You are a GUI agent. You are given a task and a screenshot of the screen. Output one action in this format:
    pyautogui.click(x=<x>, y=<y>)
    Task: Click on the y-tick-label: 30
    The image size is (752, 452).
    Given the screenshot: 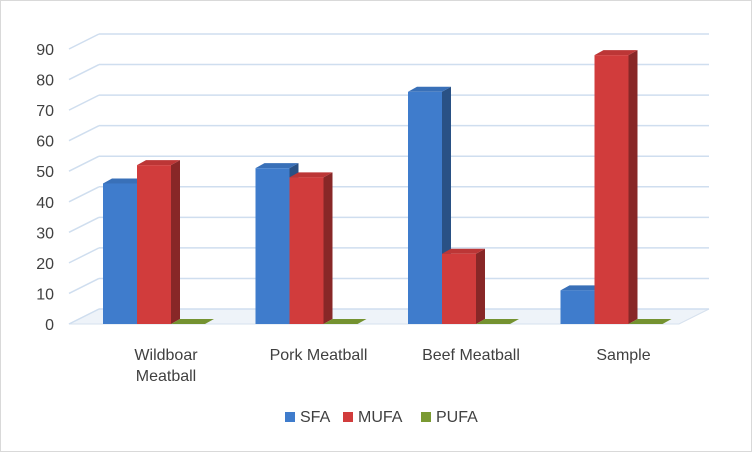 What is the action you would take?
    pyautogui.click(x=45, y=233)
    